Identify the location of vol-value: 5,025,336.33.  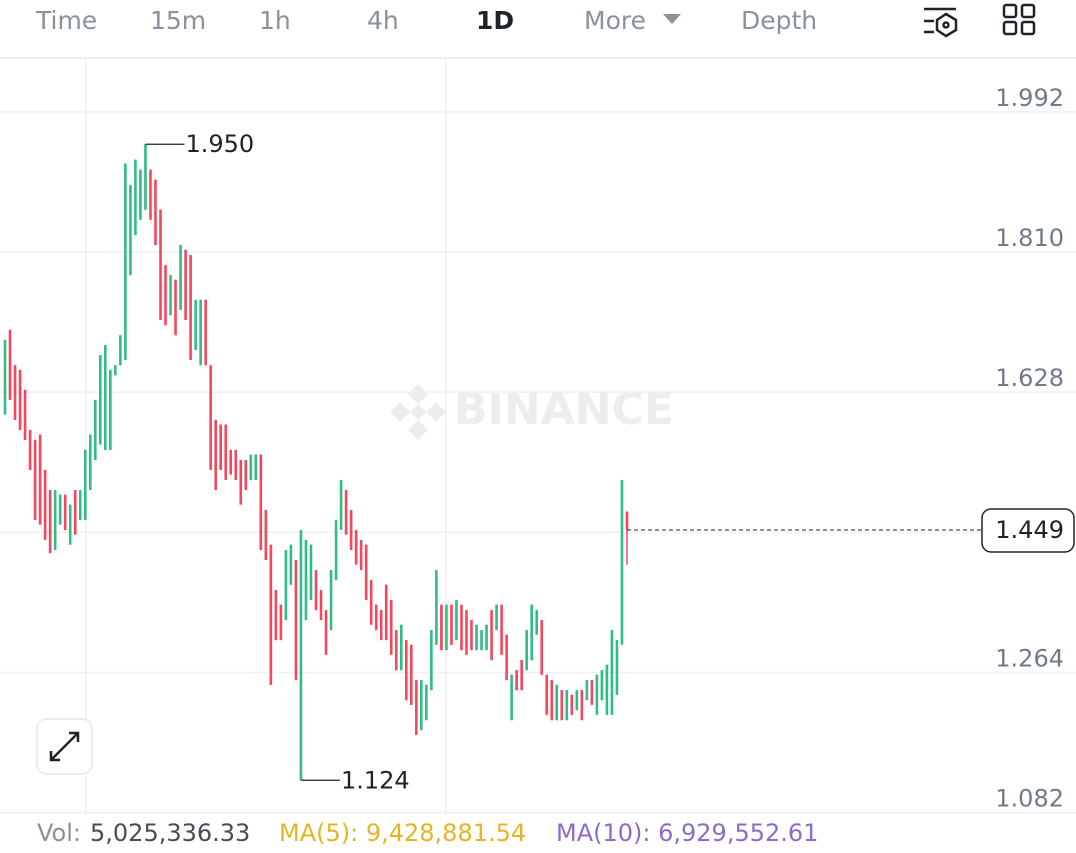
(170, 833).